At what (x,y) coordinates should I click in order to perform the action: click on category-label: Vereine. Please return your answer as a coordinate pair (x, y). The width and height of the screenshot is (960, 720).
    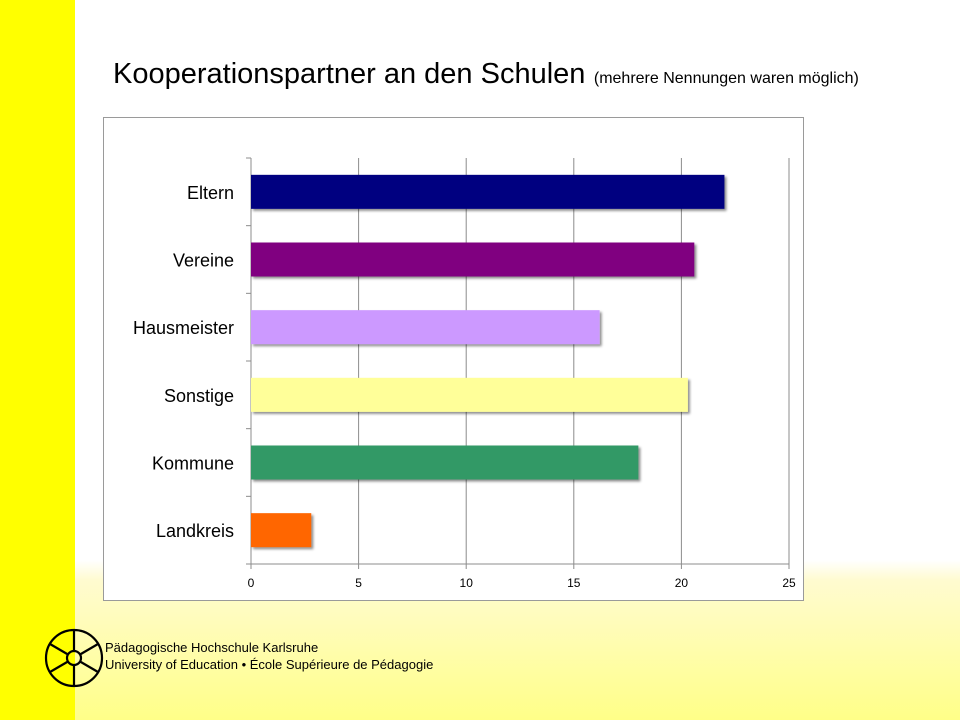
    Looking at the image, I should click on (203, 261).